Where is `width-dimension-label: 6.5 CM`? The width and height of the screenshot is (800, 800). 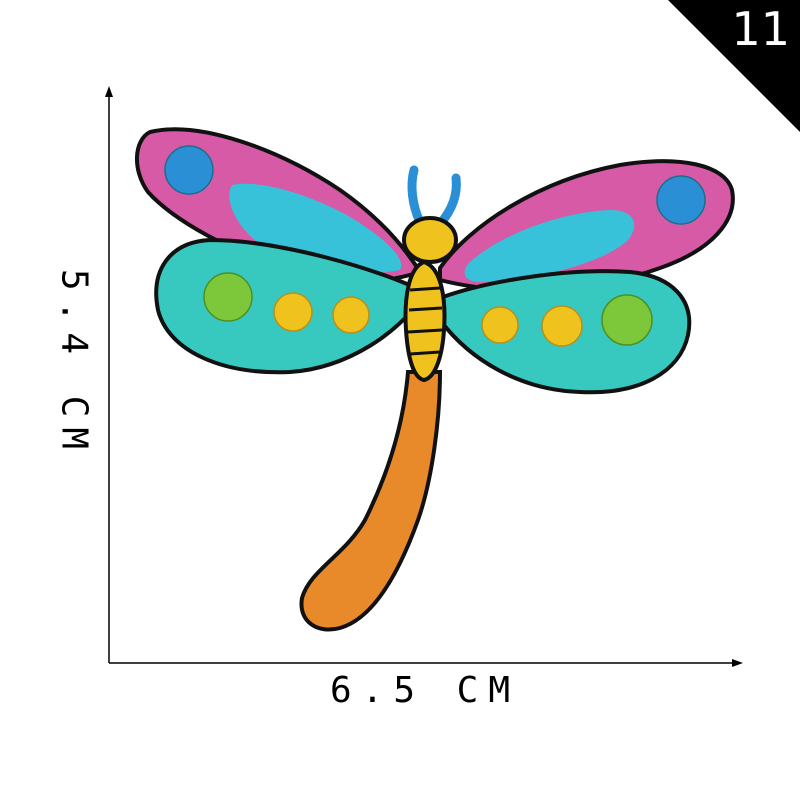 width-dimension-label: 6.5 CM is located at coordinates (425, 690).